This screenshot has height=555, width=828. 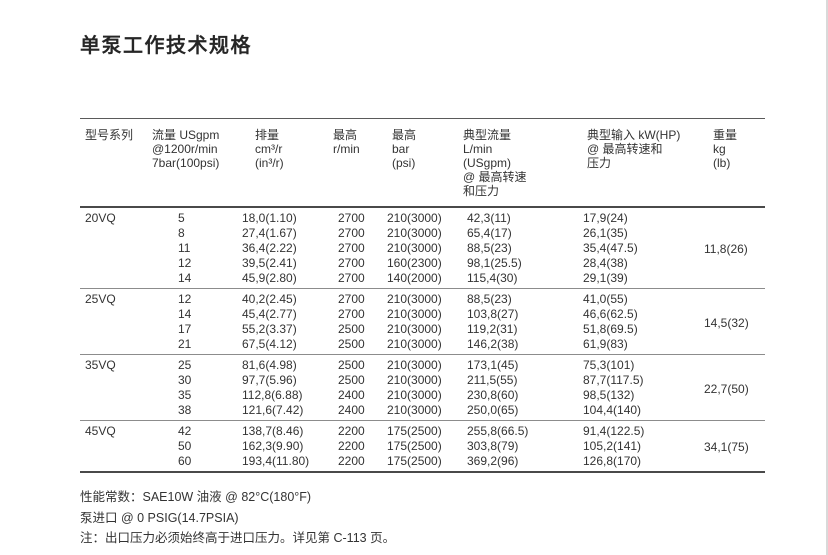 I want to click on cell-displacement: 97,7(5.96), so click(x=269, y=380).